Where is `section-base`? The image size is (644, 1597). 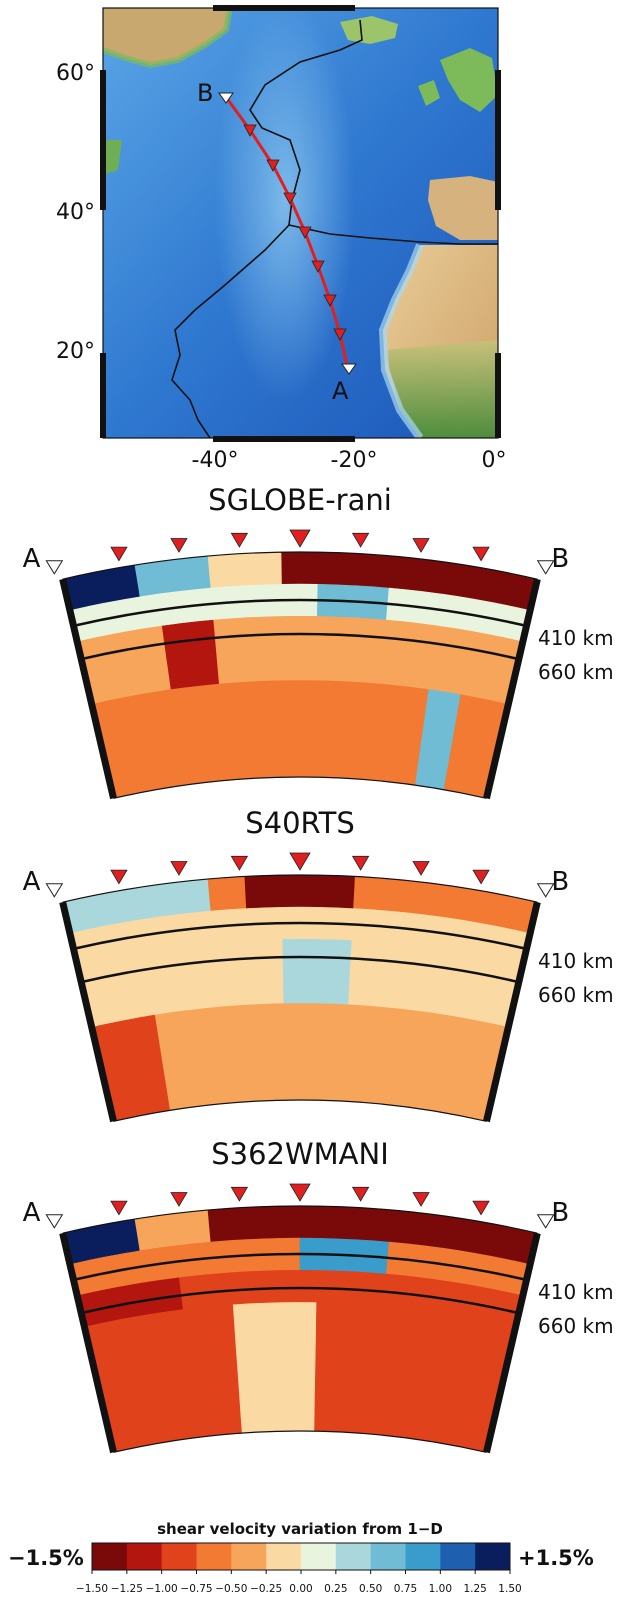 section-base is located at coordinates (300, 1441).